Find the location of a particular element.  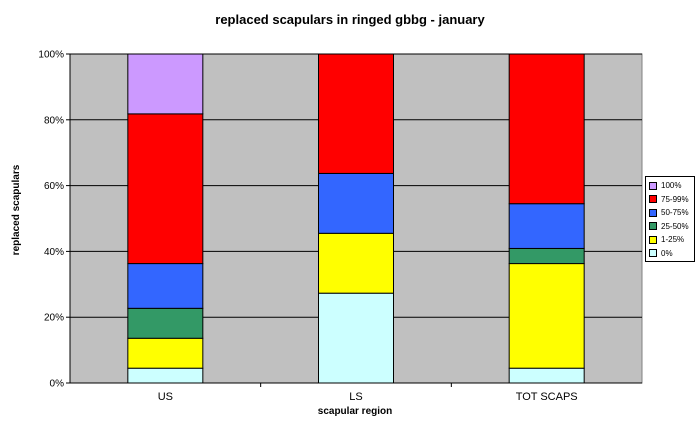

y-tick-label: 60% is located at coordinates (54, 186).